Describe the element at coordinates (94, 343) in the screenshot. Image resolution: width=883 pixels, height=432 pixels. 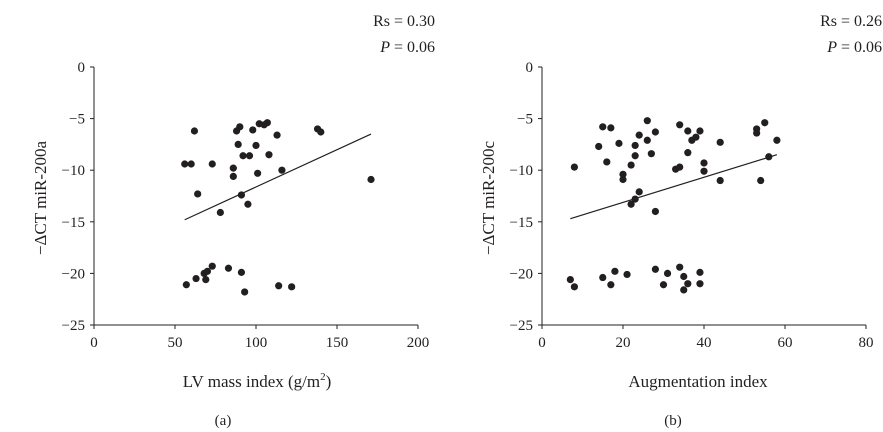
I see `panel-a-x-tick-label: 0` at that location.